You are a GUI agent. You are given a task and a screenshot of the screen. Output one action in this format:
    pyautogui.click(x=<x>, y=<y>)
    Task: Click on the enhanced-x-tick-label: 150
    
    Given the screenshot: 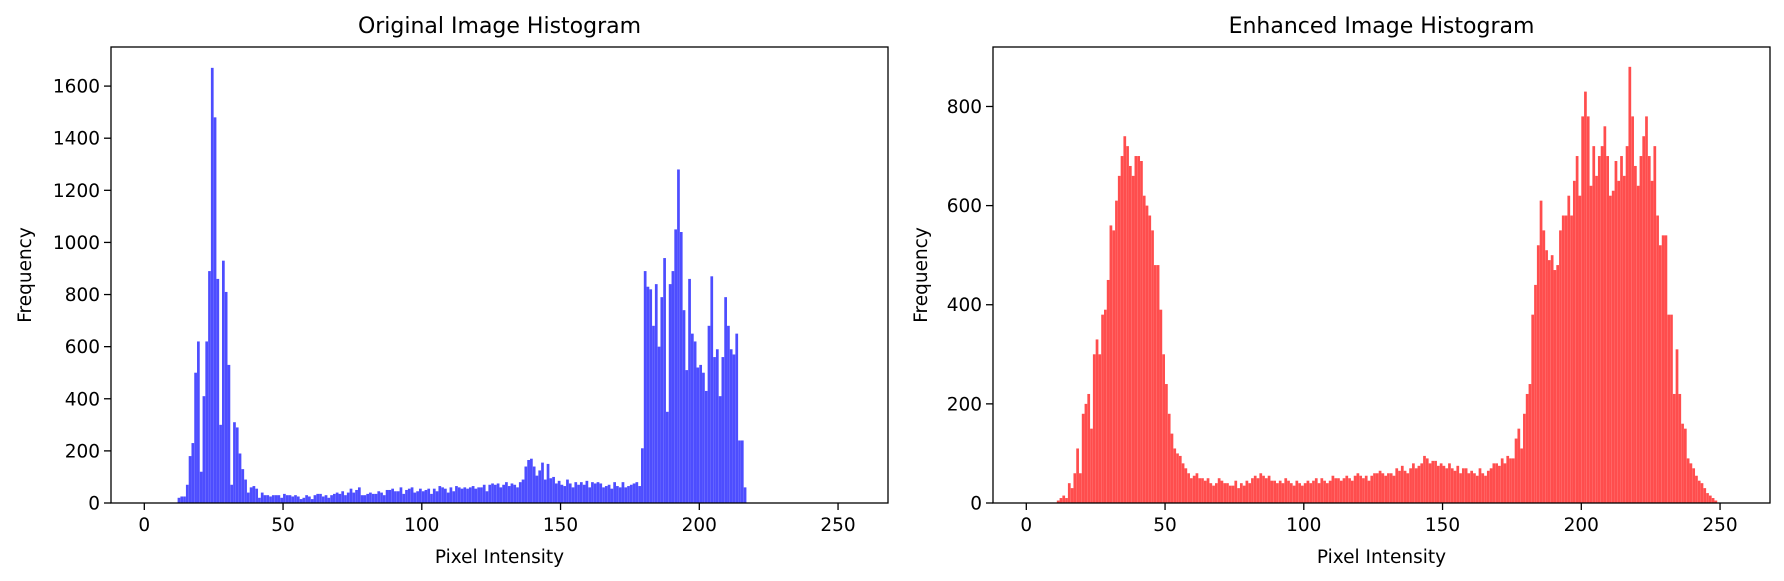 What is the action you would take?
    pyautogui.click(x=1442, y=525)
    